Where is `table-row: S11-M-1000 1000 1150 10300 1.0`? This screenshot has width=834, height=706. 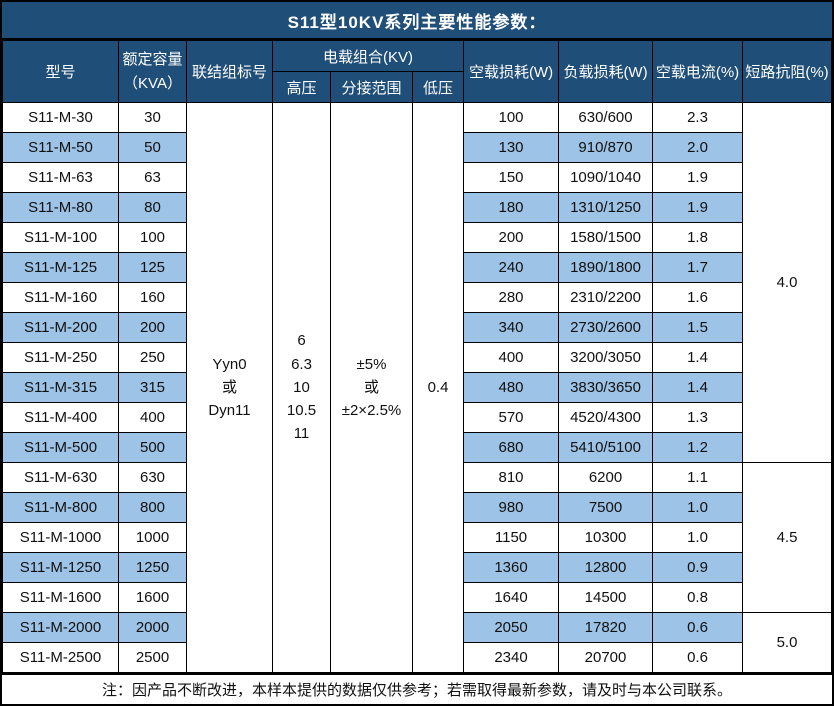
table-row: S11-M-1000 1000 1150 10300 1.0 is located at coordinates (417, 537).